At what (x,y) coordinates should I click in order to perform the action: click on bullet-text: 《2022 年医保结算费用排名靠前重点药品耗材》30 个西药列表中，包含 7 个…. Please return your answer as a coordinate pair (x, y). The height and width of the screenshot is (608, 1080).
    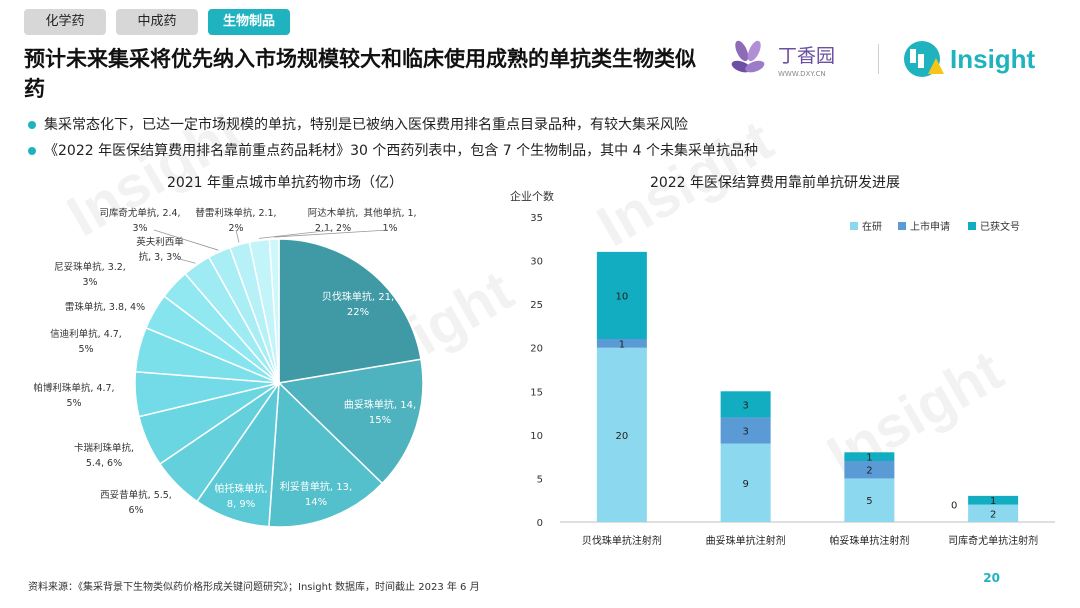
    Looking at the image, I should click on (401, 151).